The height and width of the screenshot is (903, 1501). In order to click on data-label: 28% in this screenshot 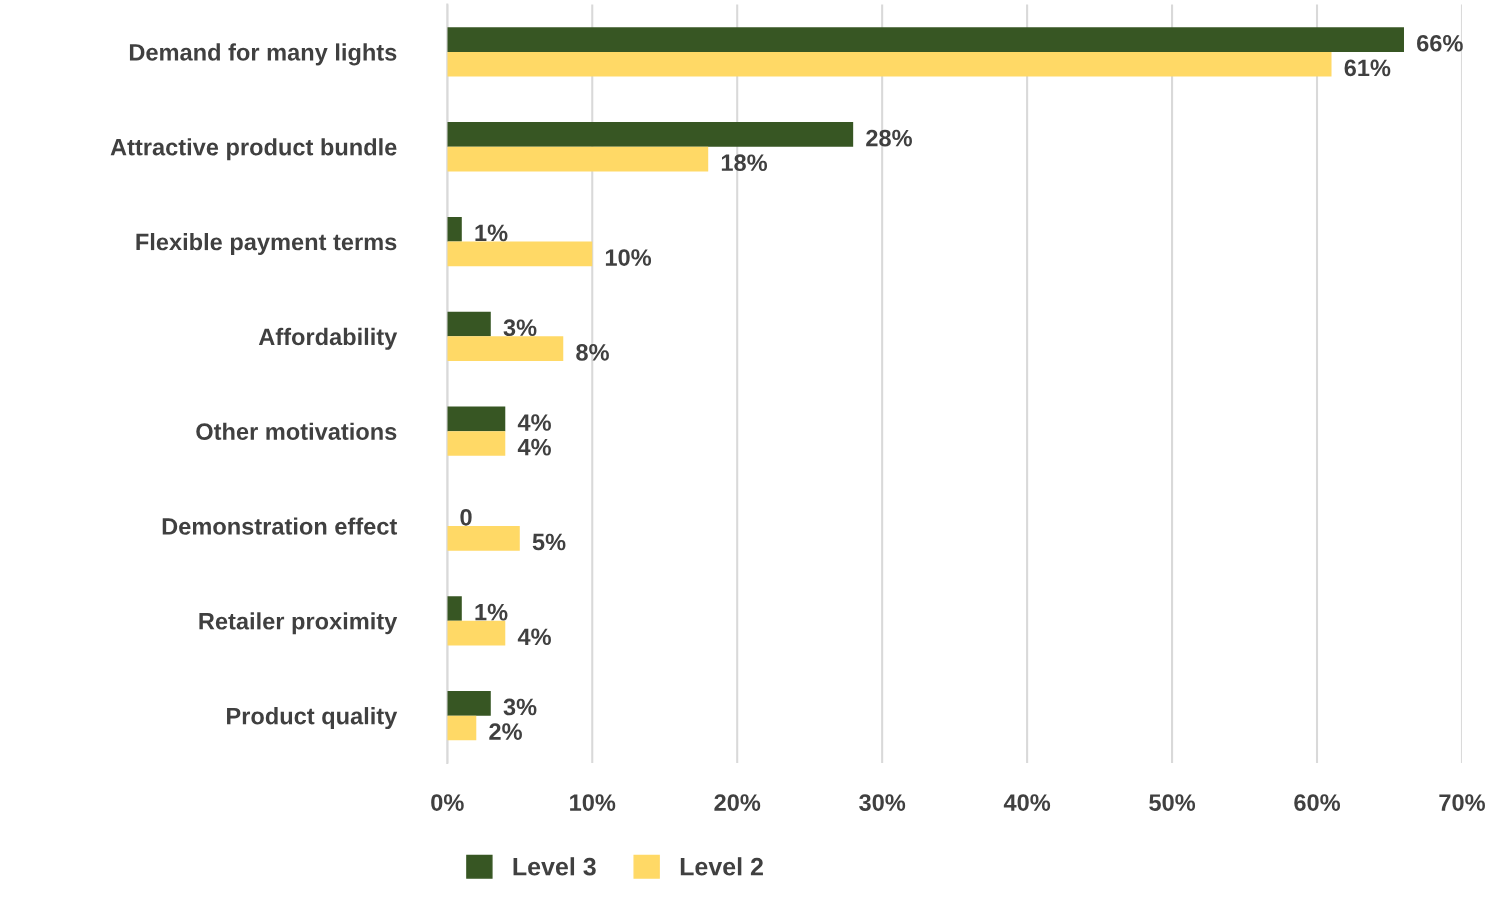, I will do `click(889, 138)`.